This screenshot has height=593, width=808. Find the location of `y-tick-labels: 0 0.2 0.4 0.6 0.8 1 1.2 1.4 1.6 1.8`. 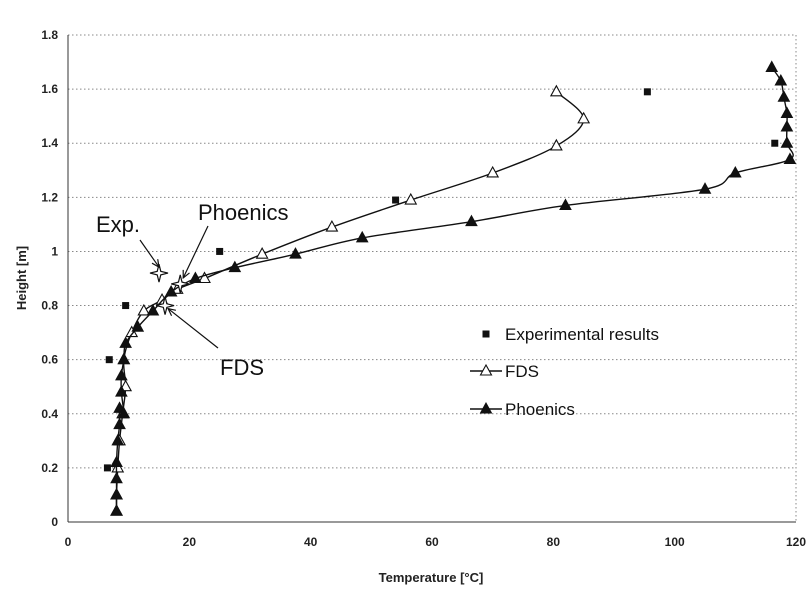

y-tick-labels: 0 0.2 0.4 0.6 0.8 1 1.2 1.4 1.6 1.8 is located at coordinates (49, 278).